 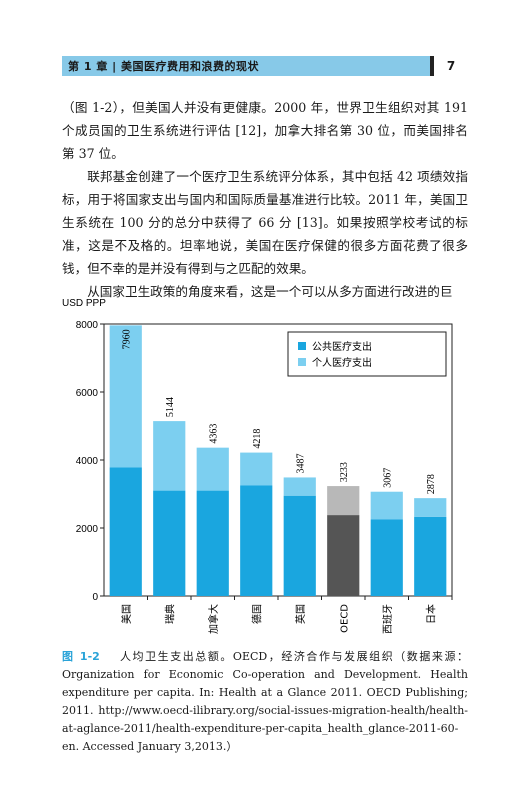 I want to click on category-label-5: OECD, so click(x=344, y=618).